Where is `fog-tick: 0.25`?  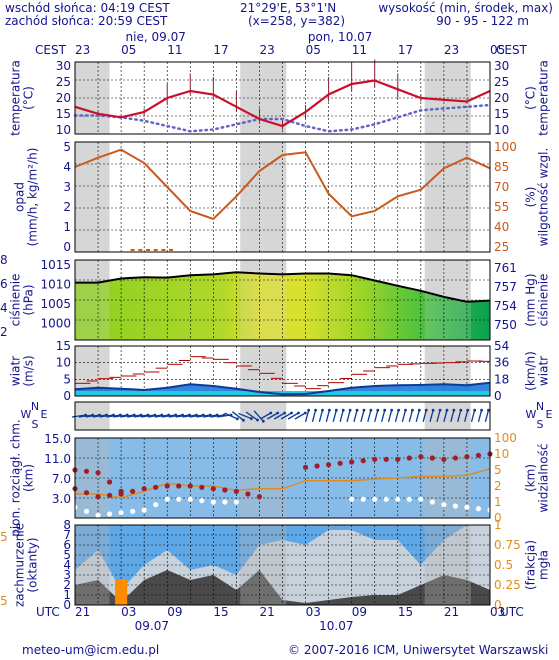 fog-tick: 0.25 is located at coordinates (507, 585).